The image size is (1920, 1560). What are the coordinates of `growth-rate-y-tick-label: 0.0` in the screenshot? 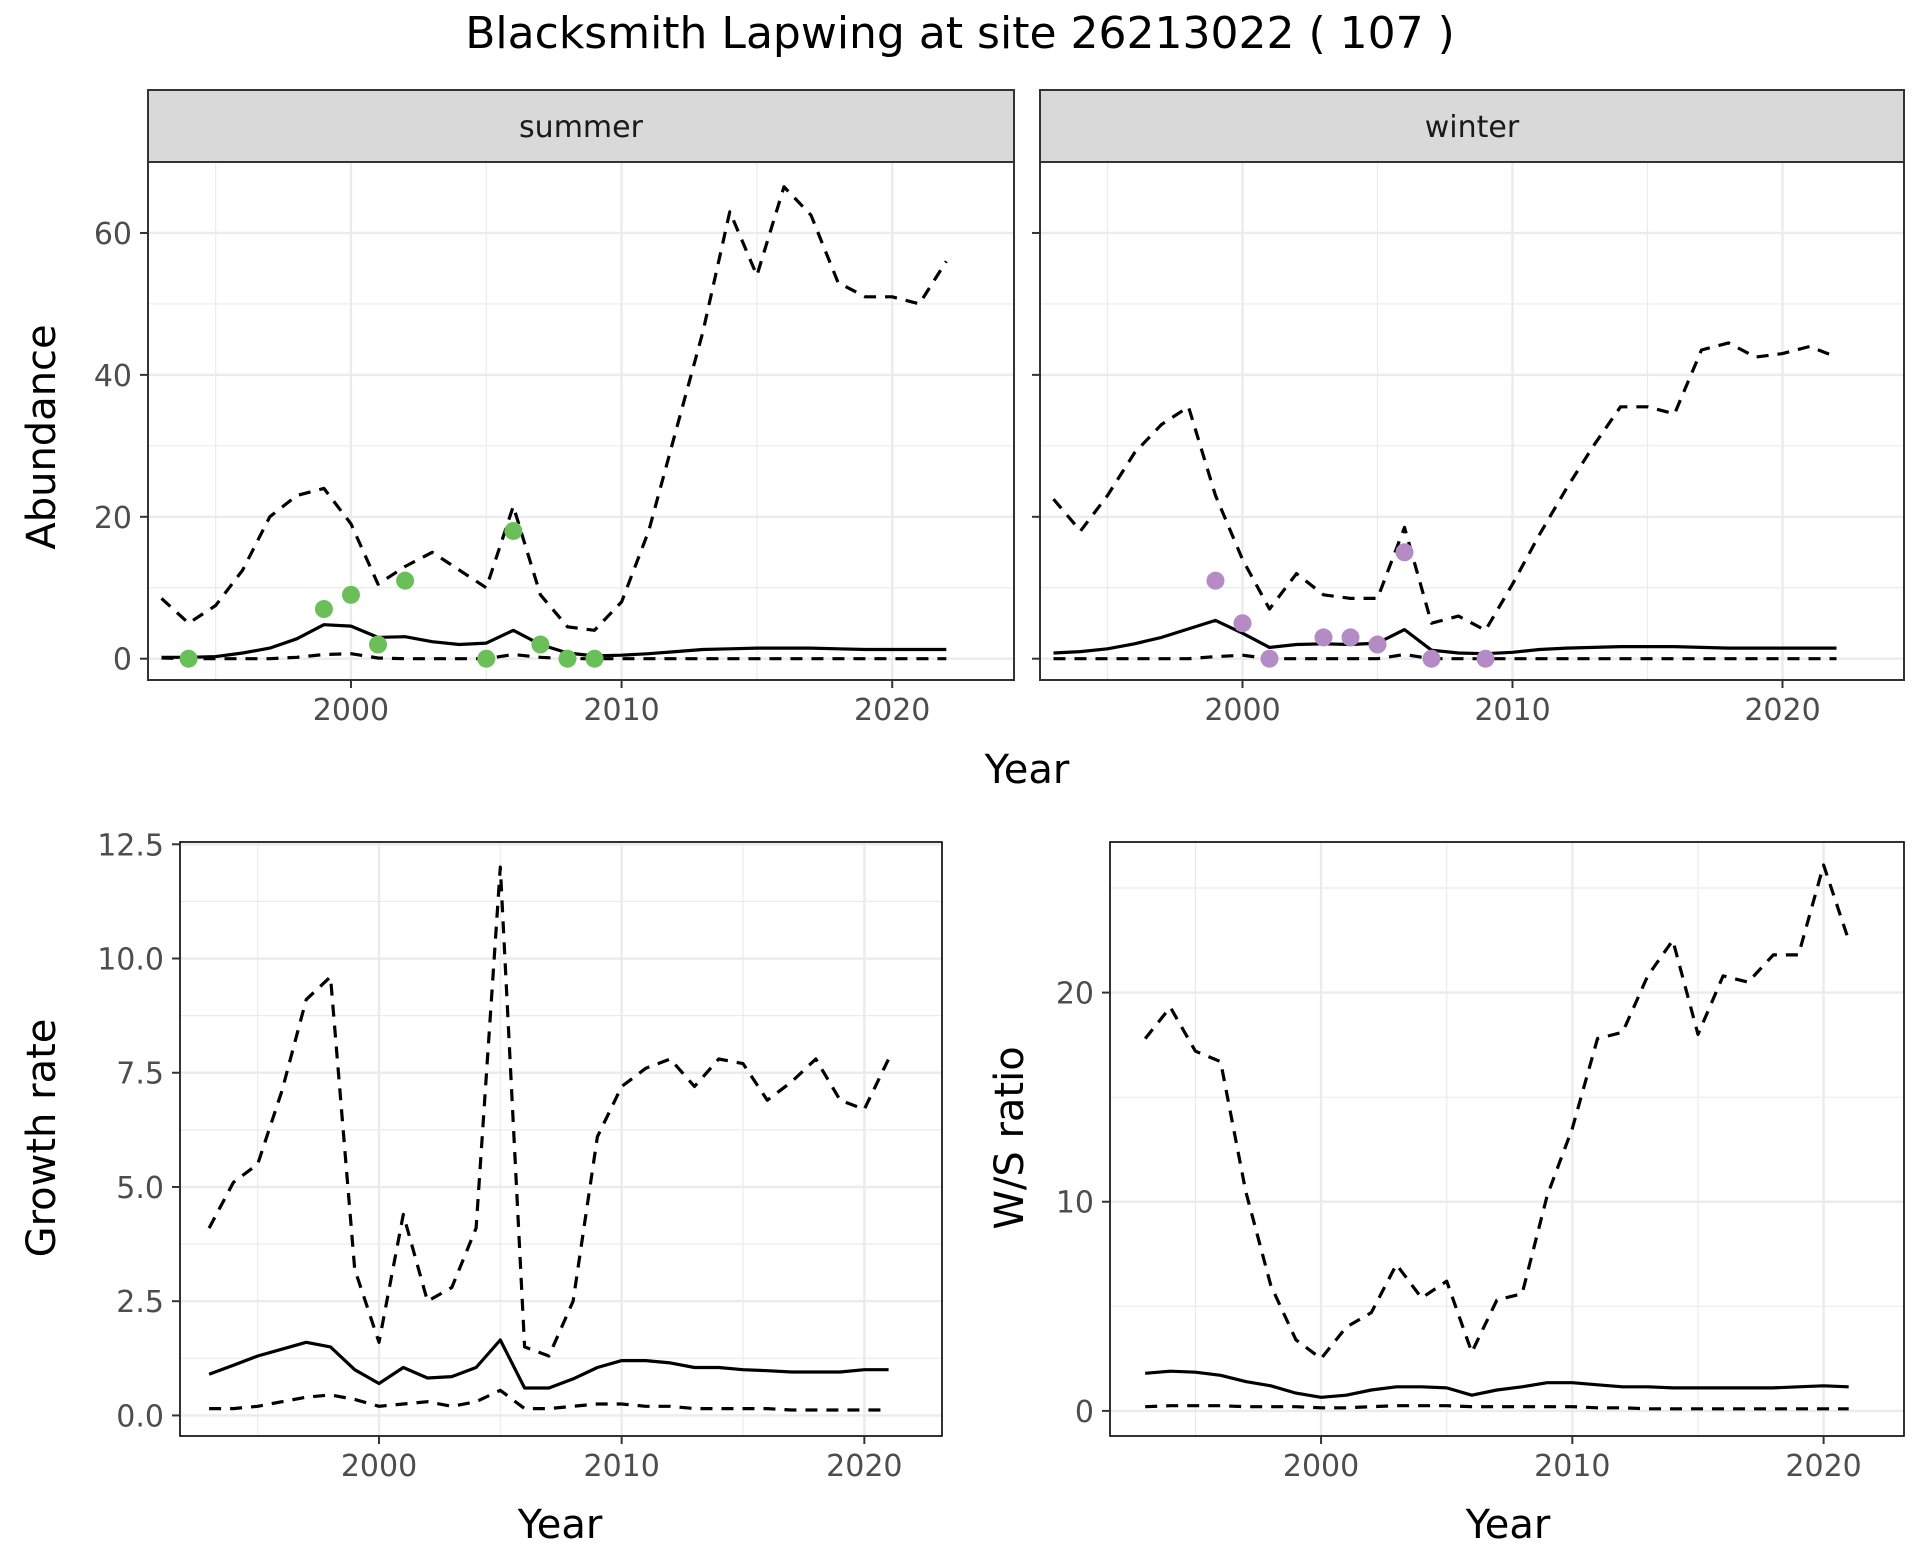 It's located at (140, 1416).